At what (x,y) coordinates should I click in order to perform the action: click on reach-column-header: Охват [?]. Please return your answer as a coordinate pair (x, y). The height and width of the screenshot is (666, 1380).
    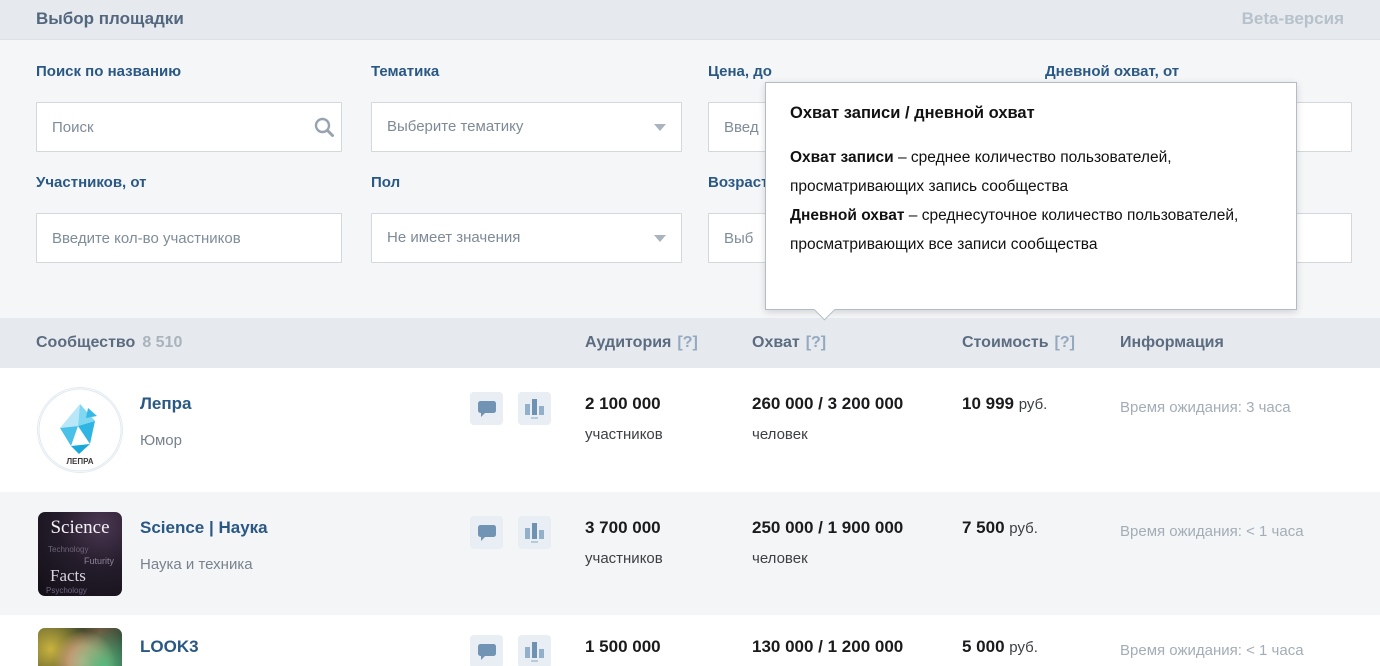
    Looking at the image, I should click on (789, 343).